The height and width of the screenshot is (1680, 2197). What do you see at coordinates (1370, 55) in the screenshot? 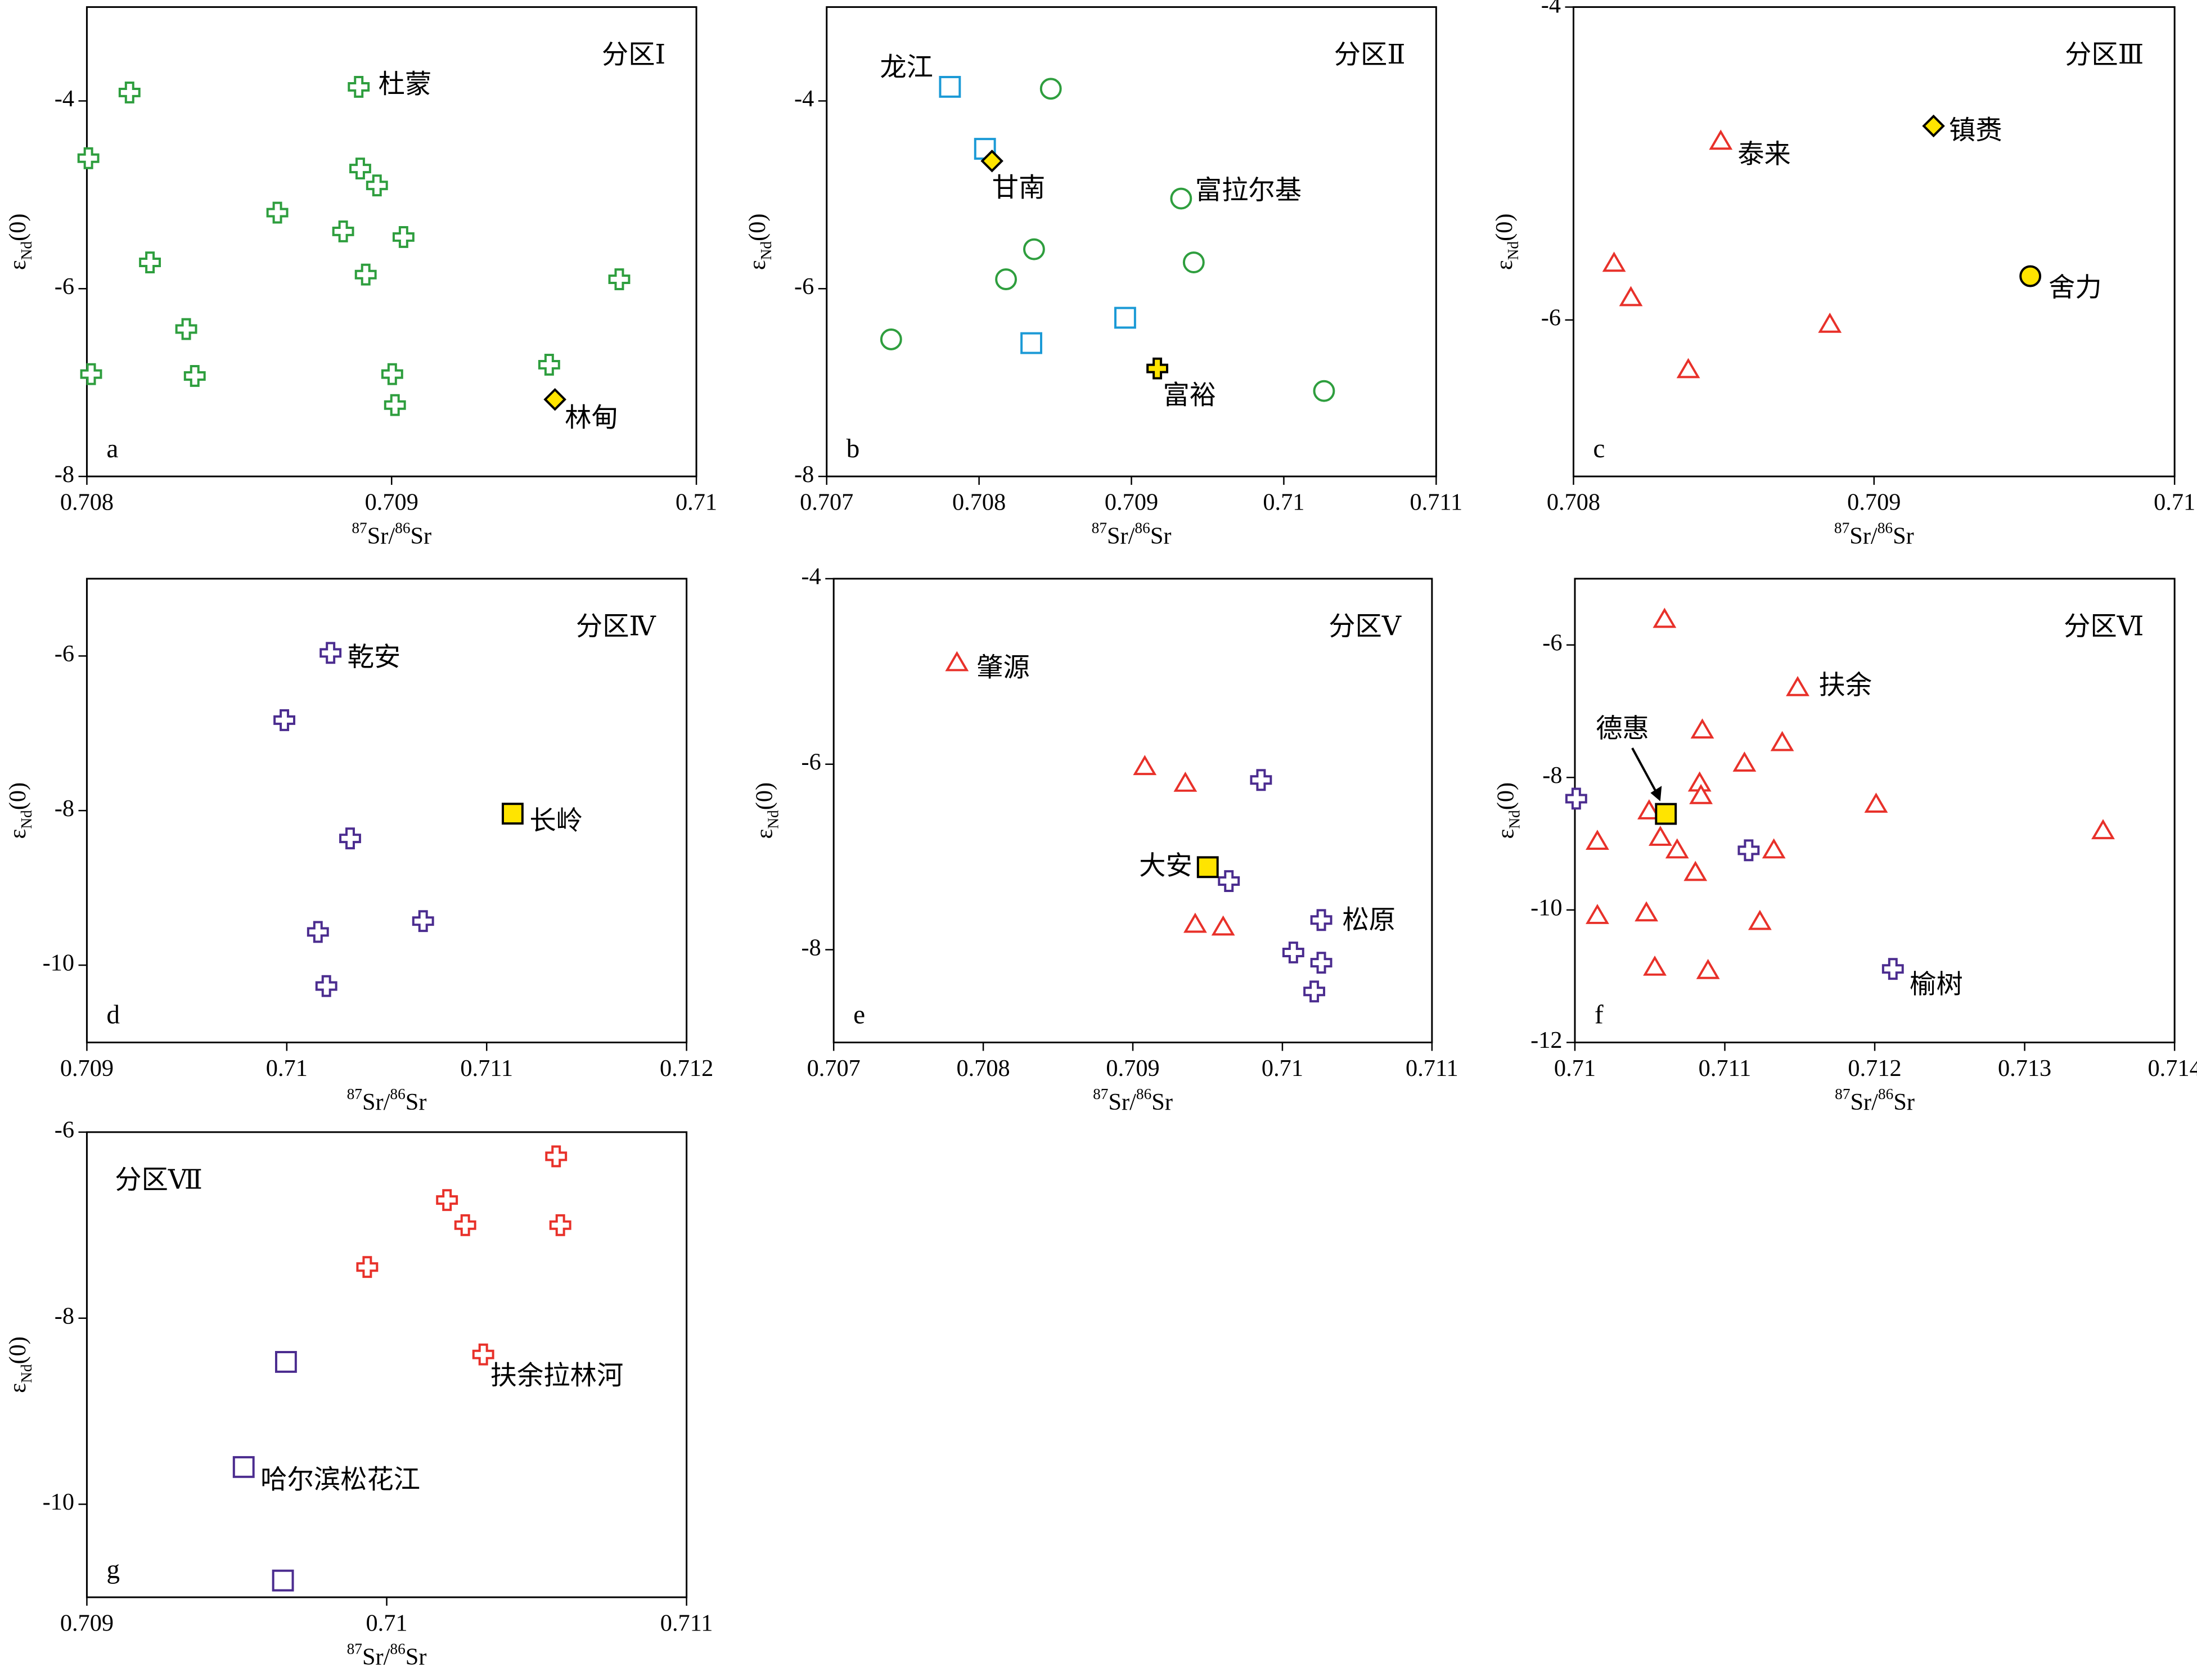
I see `panel-title: 分区Ⅱ` at bounding box center [1370, 55].